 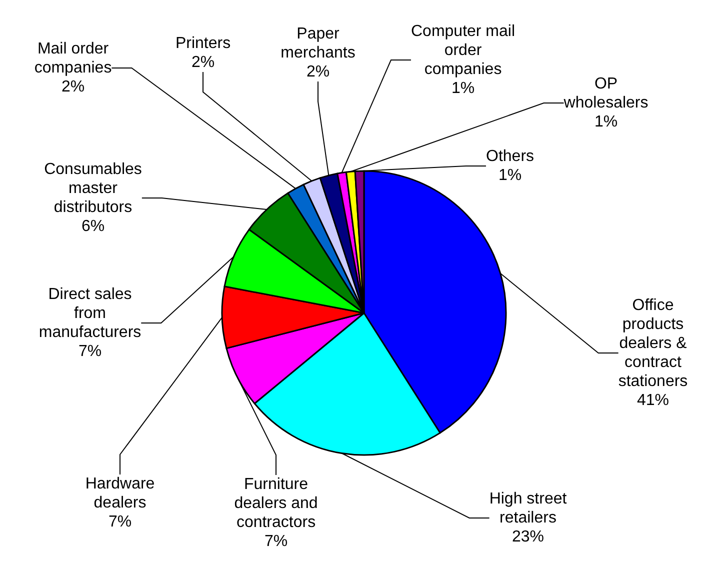 I want to click on slice-label: Paper merchants, so click(x=318, y=44).